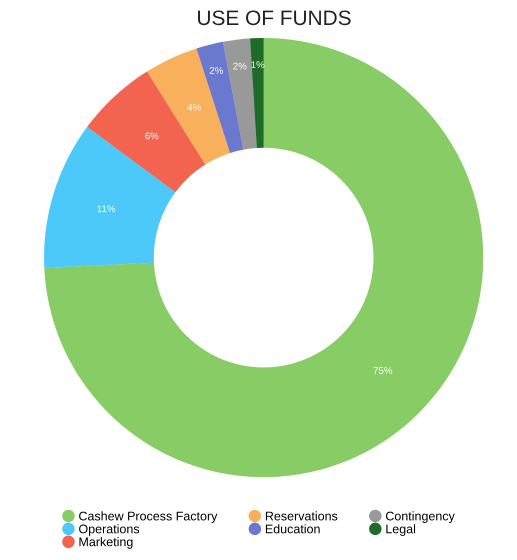 This screenshot has width=517, height=560. I want to click on data-label: 75%, so click(383, 370).